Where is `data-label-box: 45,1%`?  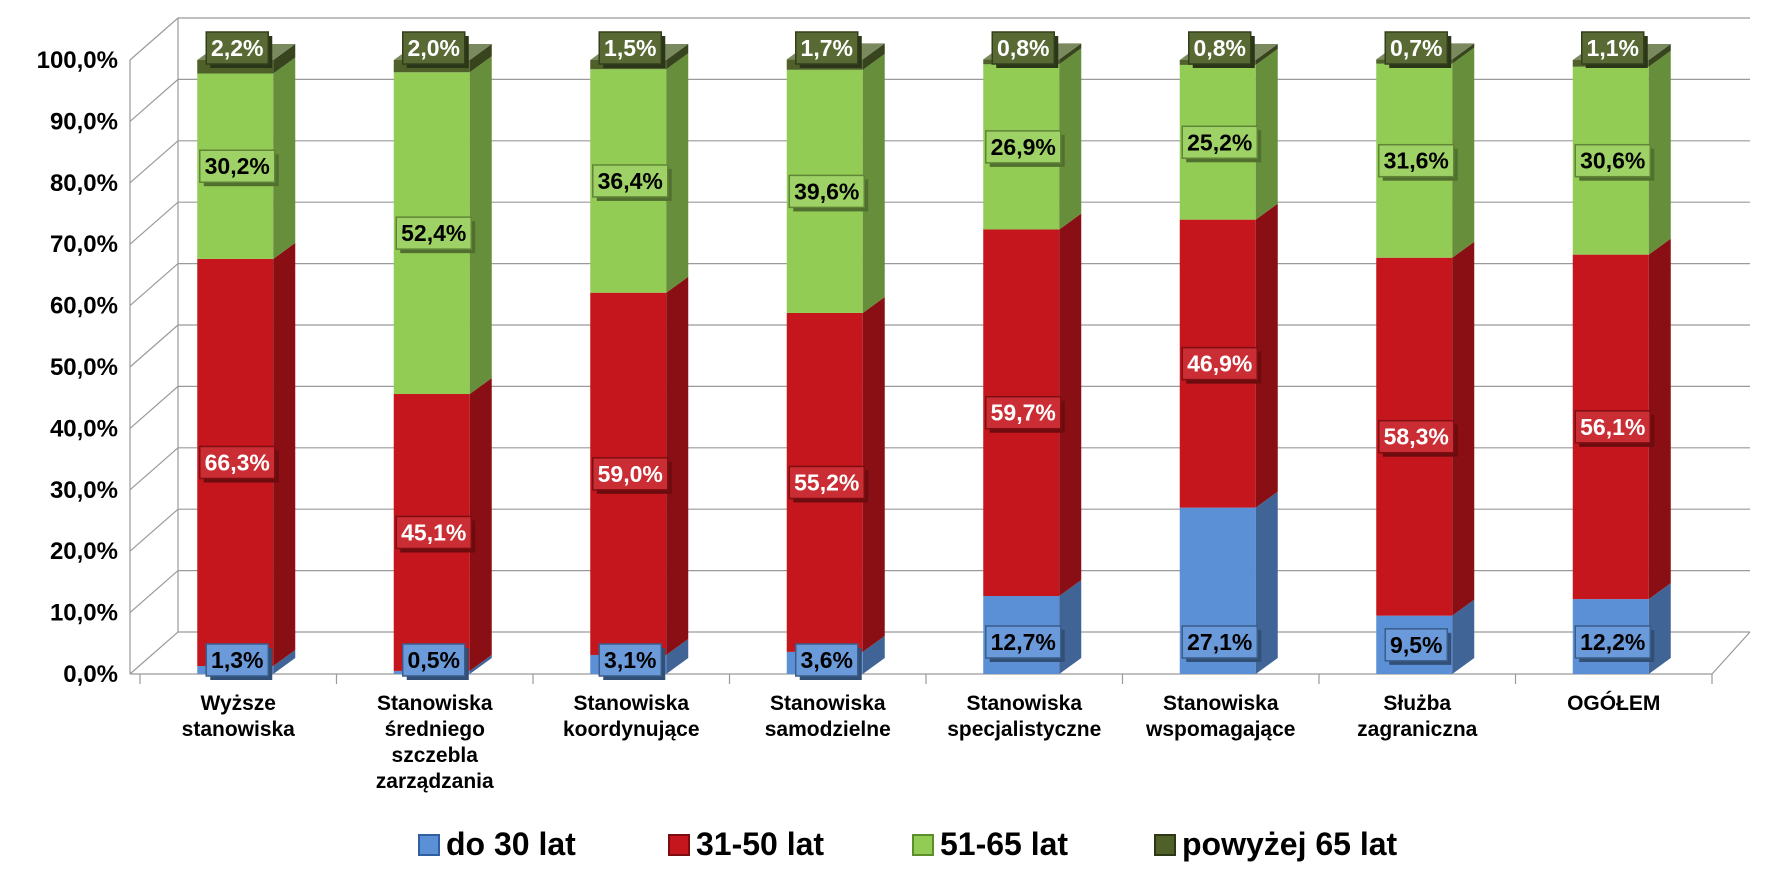
data-label-box: 45,1% is located at coordinates (435, 534).